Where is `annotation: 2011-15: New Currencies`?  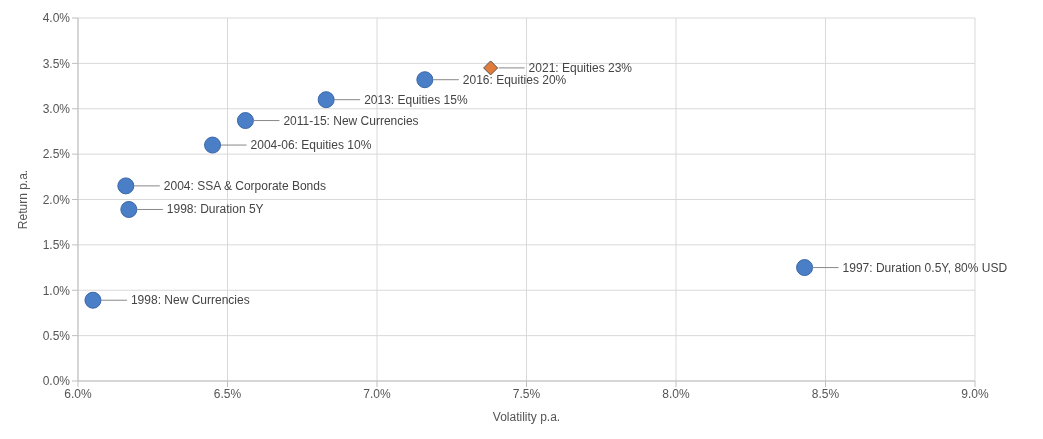 annotation: 2011-15: New Currencies is located at coordinates (351, 120).